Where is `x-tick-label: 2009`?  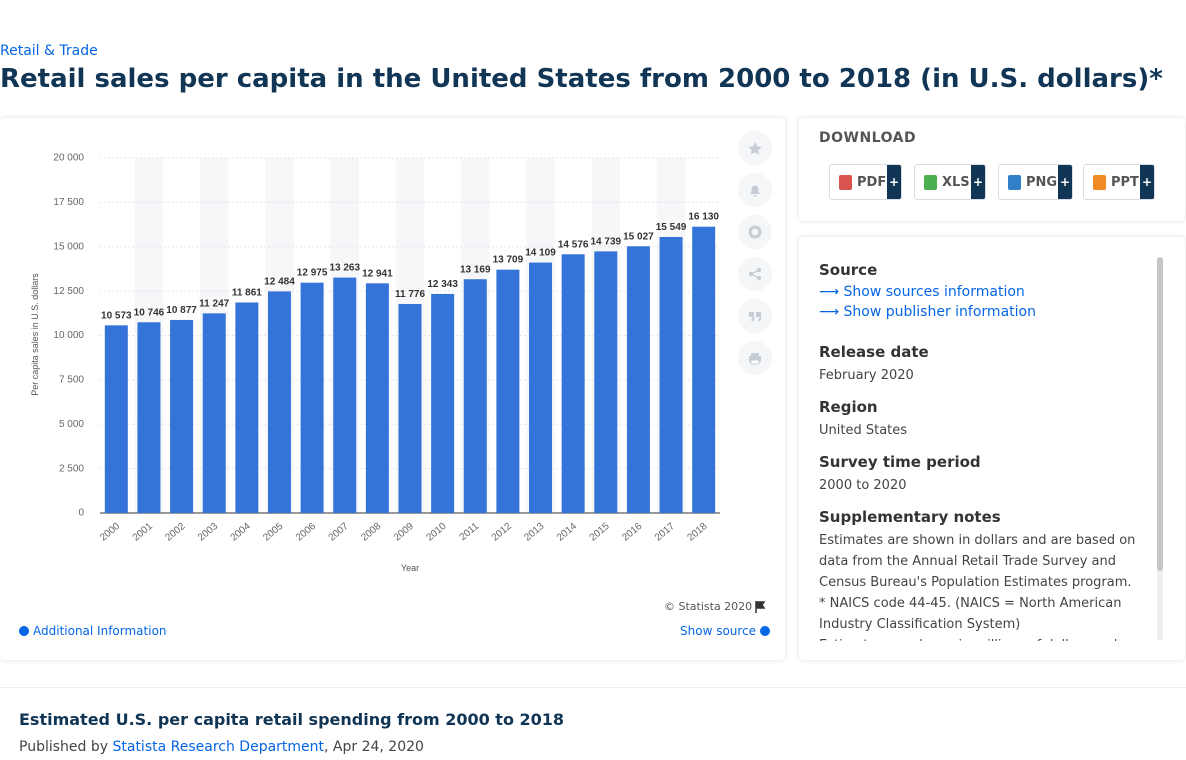
x-tick-label: 2009 is located at coordinates (404, 532).